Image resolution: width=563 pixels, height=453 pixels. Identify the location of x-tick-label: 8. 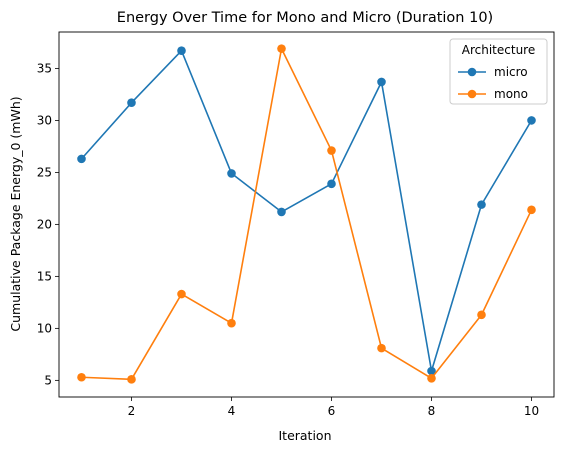
(432, 411).